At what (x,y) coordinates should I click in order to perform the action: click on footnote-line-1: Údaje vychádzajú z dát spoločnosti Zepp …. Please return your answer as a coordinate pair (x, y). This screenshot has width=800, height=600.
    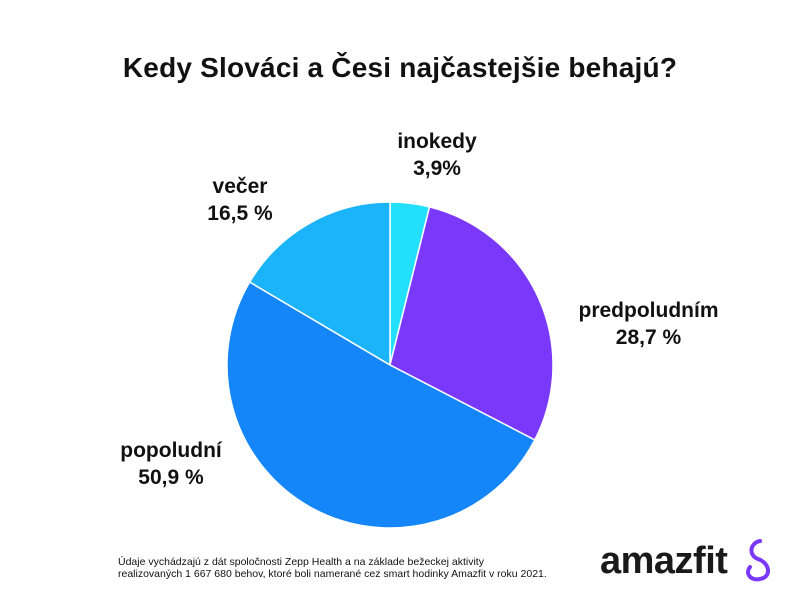
    Looking at the image, I should click on (301, 562).